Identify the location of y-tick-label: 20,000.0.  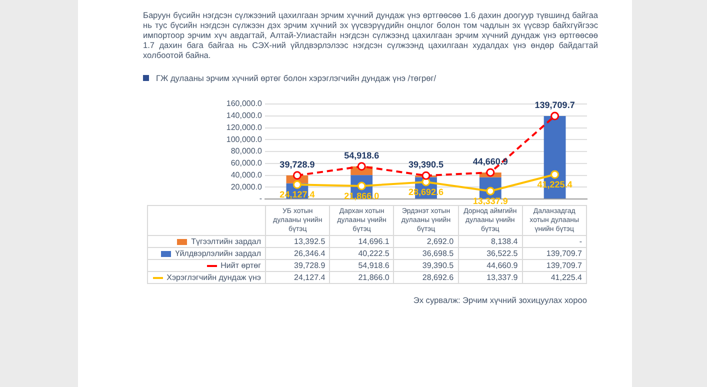
(246, 187).